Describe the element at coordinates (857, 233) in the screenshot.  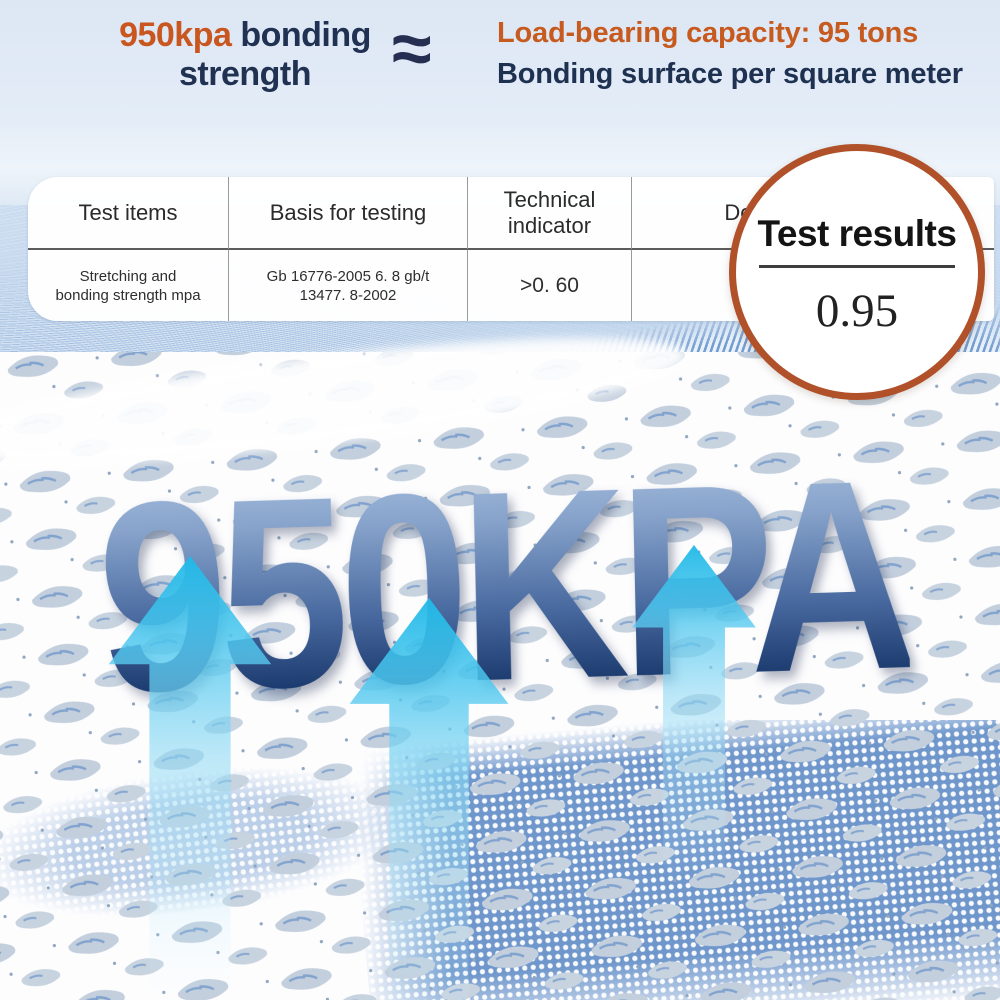
I see `lens-title: Test results` at that location.